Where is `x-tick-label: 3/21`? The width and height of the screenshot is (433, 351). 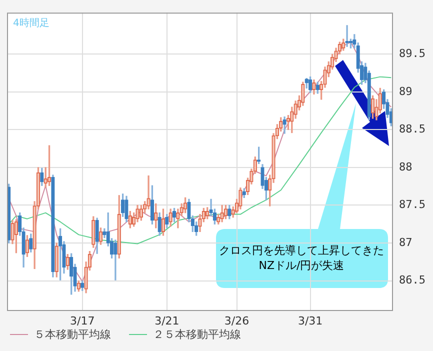 x-tick-label: 3/21 is located at coordinates (167, 321).